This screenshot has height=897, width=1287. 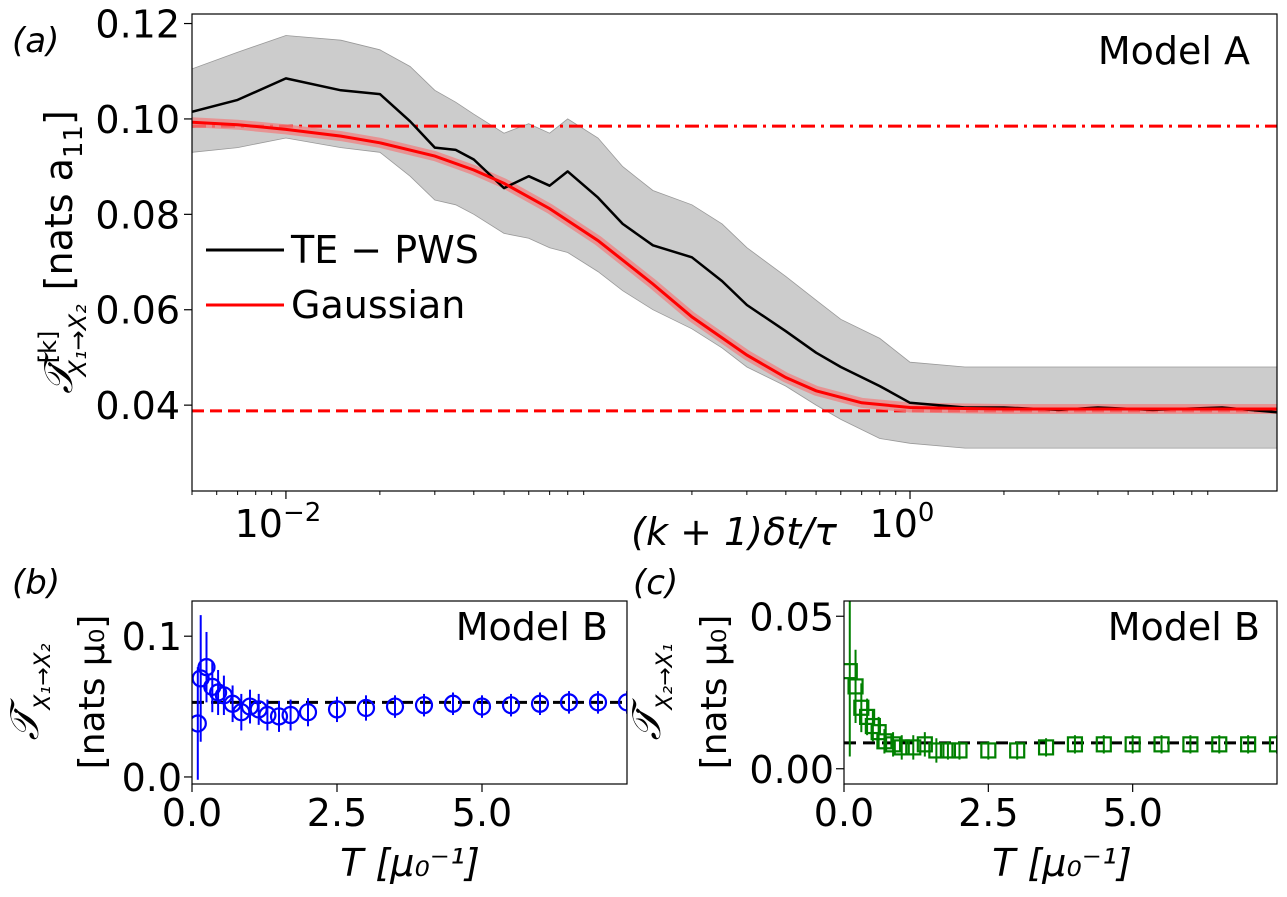 I want to click on panel-c-frame, so click(x=1060, y=692).